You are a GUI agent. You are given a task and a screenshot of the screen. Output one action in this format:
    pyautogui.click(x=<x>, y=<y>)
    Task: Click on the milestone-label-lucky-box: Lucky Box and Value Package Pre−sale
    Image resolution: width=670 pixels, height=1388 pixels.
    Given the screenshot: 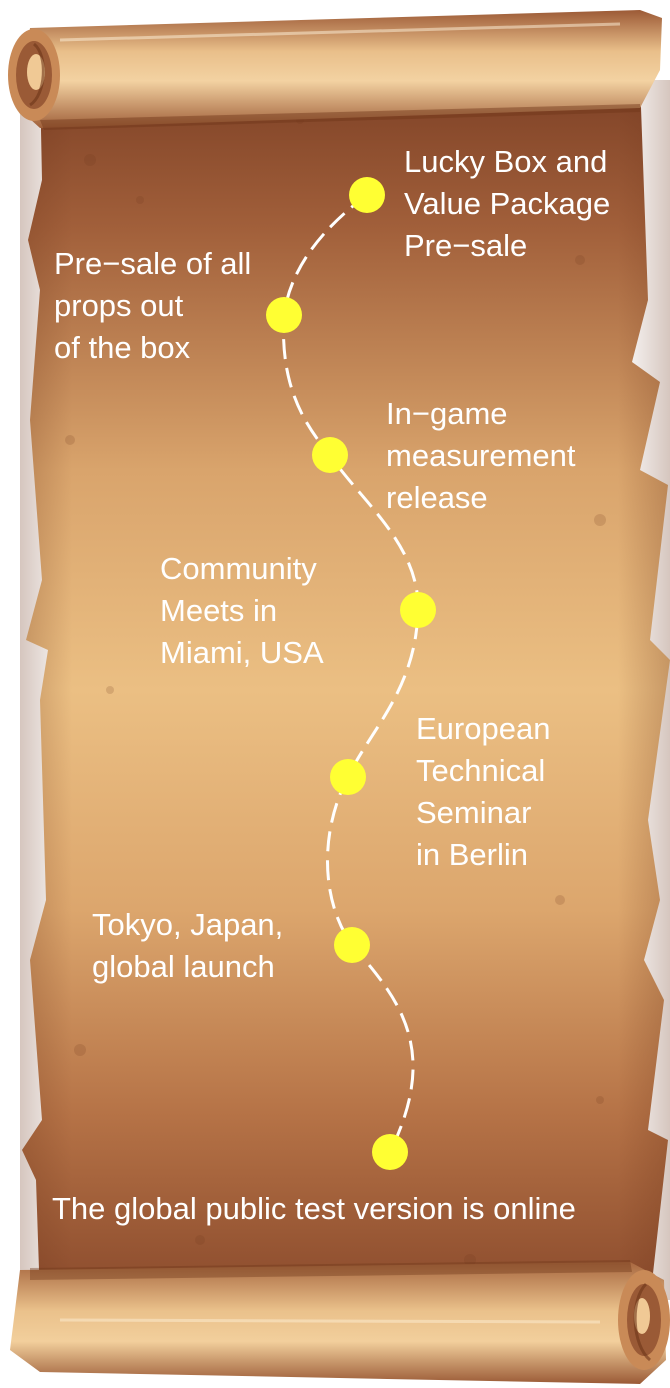 What is the action you would take?
    pyautogui.click(x=507, y=203)
    